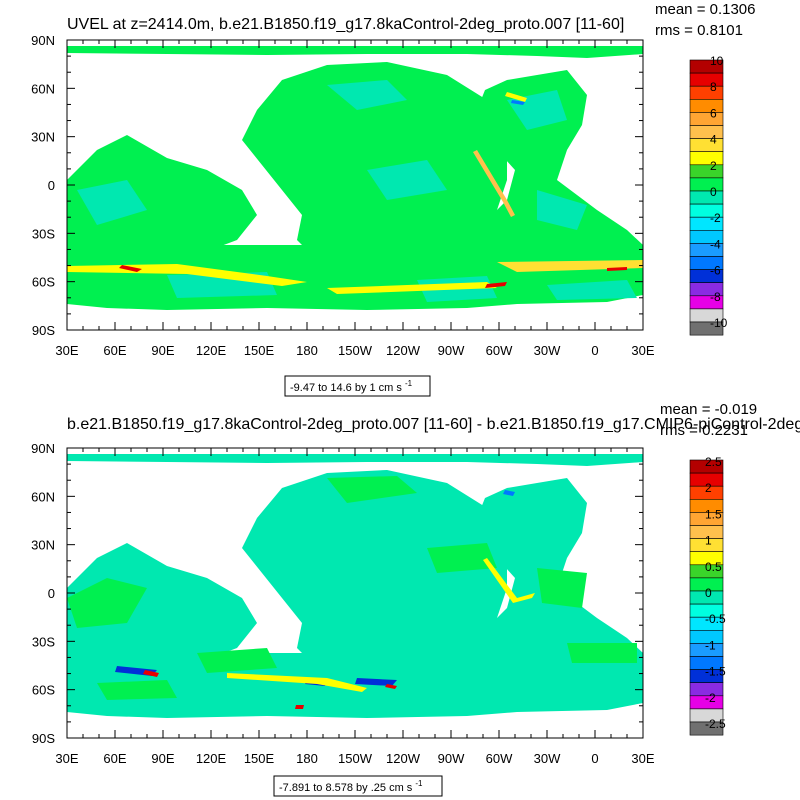 This screenshot has height=800, width=800. I want to click on colorbar-label: -6, so click(715, 271).